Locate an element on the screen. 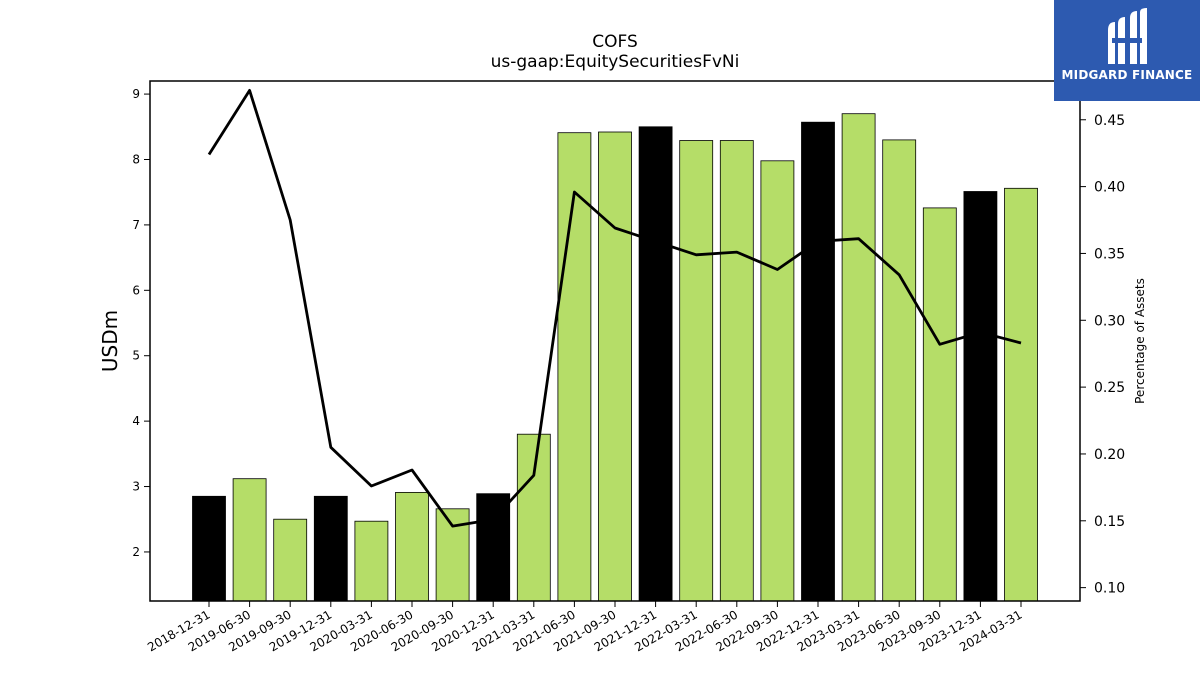 The width and height of the screenshot is (1200, 675). y2-tick-label: 0.45 is located at coordinates (1109, 121).